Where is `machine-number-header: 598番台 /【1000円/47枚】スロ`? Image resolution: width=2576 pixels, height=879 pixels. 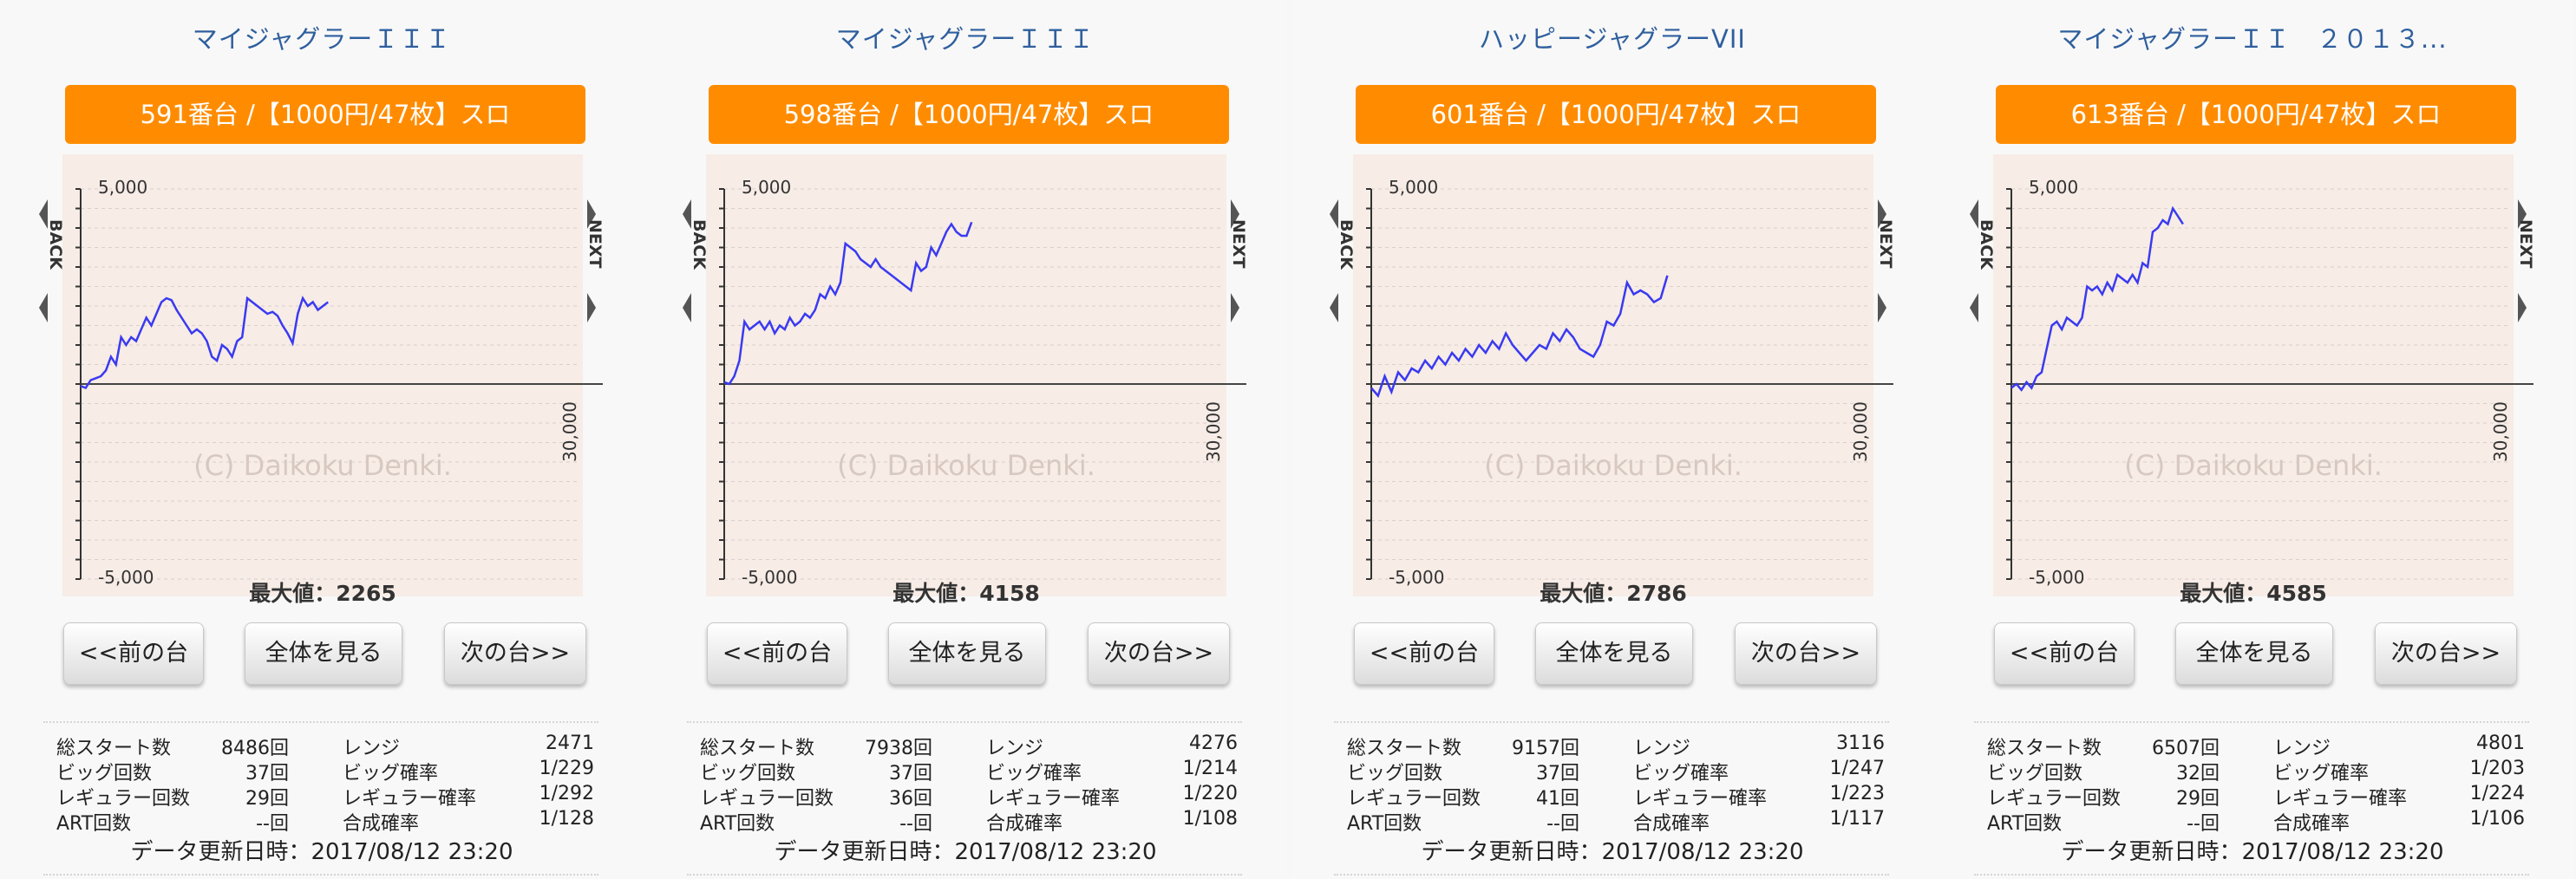
machine-number-header: 598番台 /【1000円/47枚】スロ is located at coordinates (969, 114).